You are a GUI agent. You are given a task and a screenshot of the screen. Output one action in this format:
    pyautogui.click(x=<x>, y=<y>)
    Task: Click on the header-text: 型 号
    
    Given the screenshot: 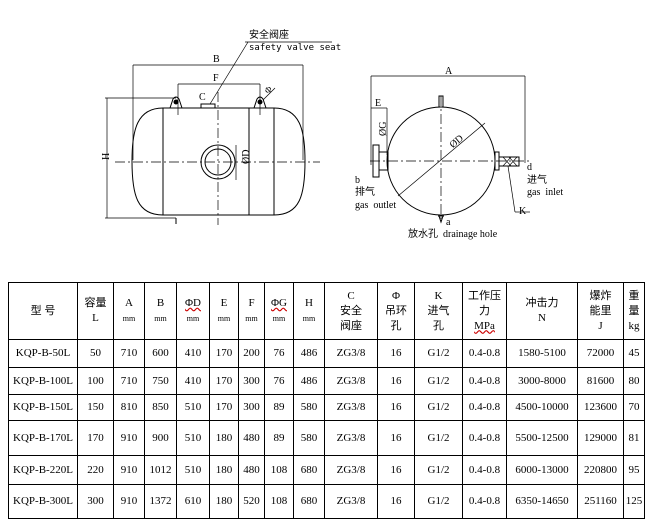 What is the action you would take?
    pyautogui.click(x=43, y=310)
    